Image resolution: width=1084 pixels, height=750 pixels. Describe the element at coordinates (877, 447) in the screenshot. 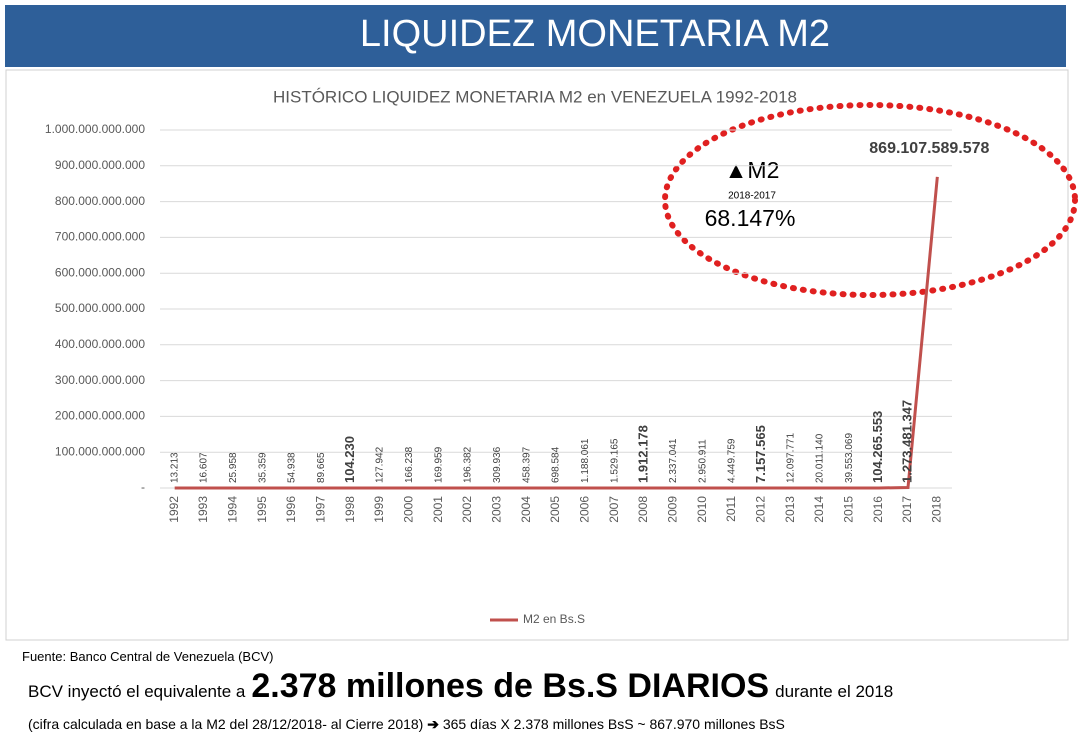

I see `data-label: 104.265.553` at that location.